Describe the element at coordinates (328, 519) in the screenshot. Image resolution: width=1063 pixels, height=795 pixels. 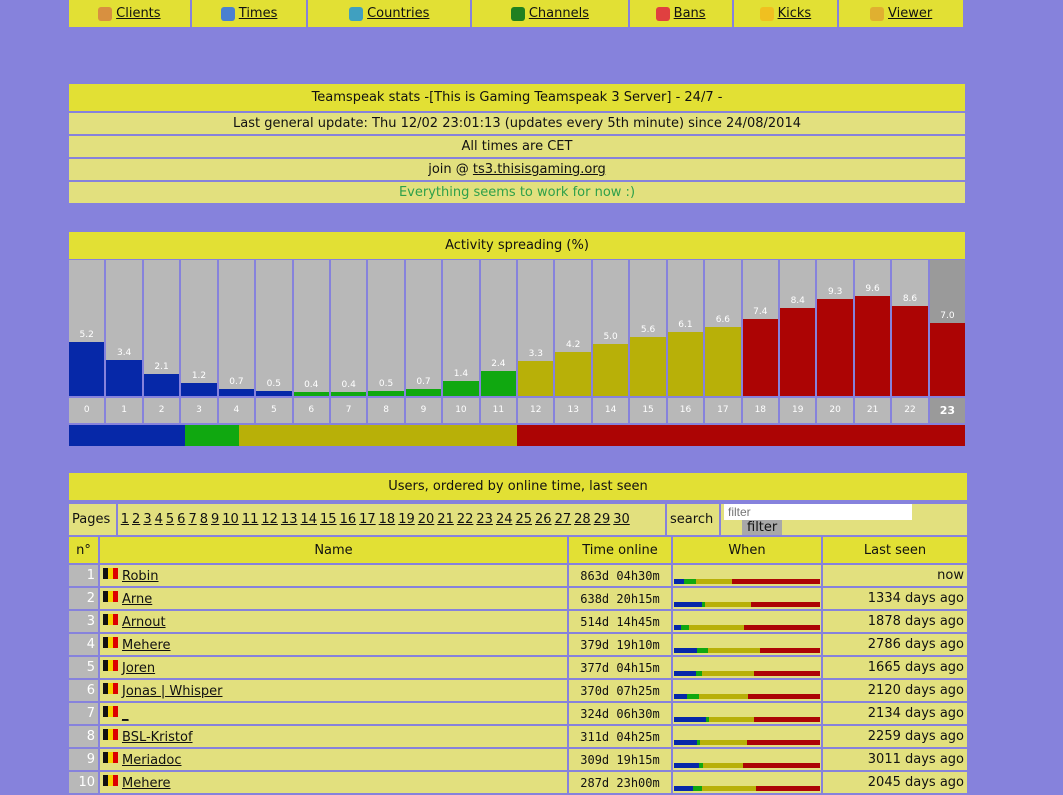
I see `page-link: 15` at that location.